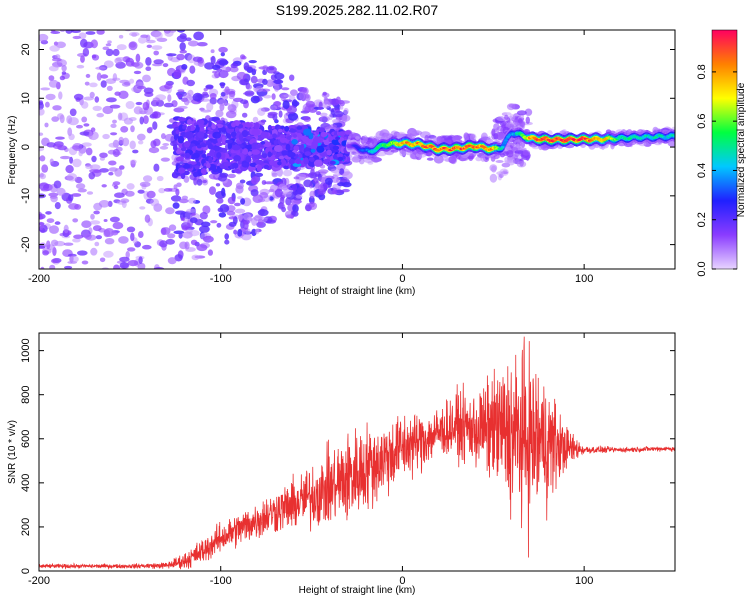 This screenshot has width=750, height=600. What do you see at coordinates (26, 483) in the screenshot?
I see `y-tick-label: 400` at bounding box center [26, 483].